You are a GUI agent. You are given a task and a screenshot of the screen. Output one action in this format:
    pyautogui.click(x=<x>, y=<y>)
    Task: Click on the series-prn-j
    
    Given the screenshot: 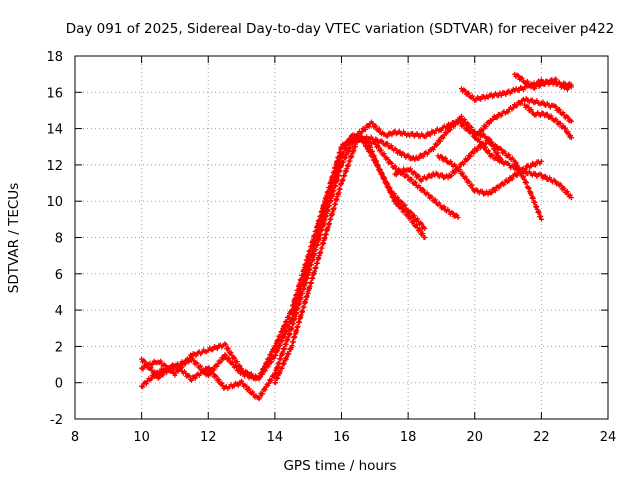 What is the action you would take?
    pyautogui.click(x=523, y=118)
    